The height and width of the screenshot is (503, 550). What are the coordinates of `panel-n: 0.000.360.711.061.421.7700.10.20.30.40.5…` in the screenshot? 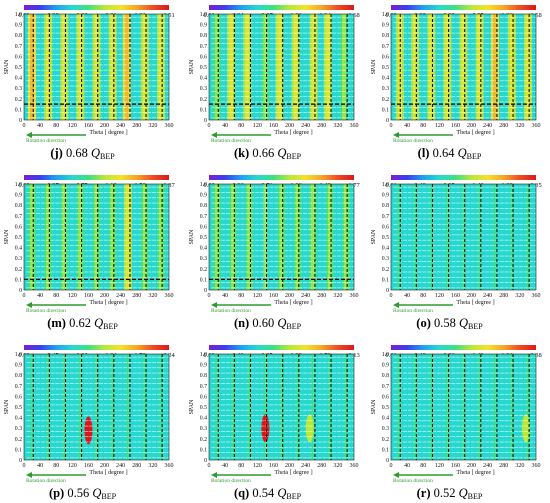 It's located at (274, 253).